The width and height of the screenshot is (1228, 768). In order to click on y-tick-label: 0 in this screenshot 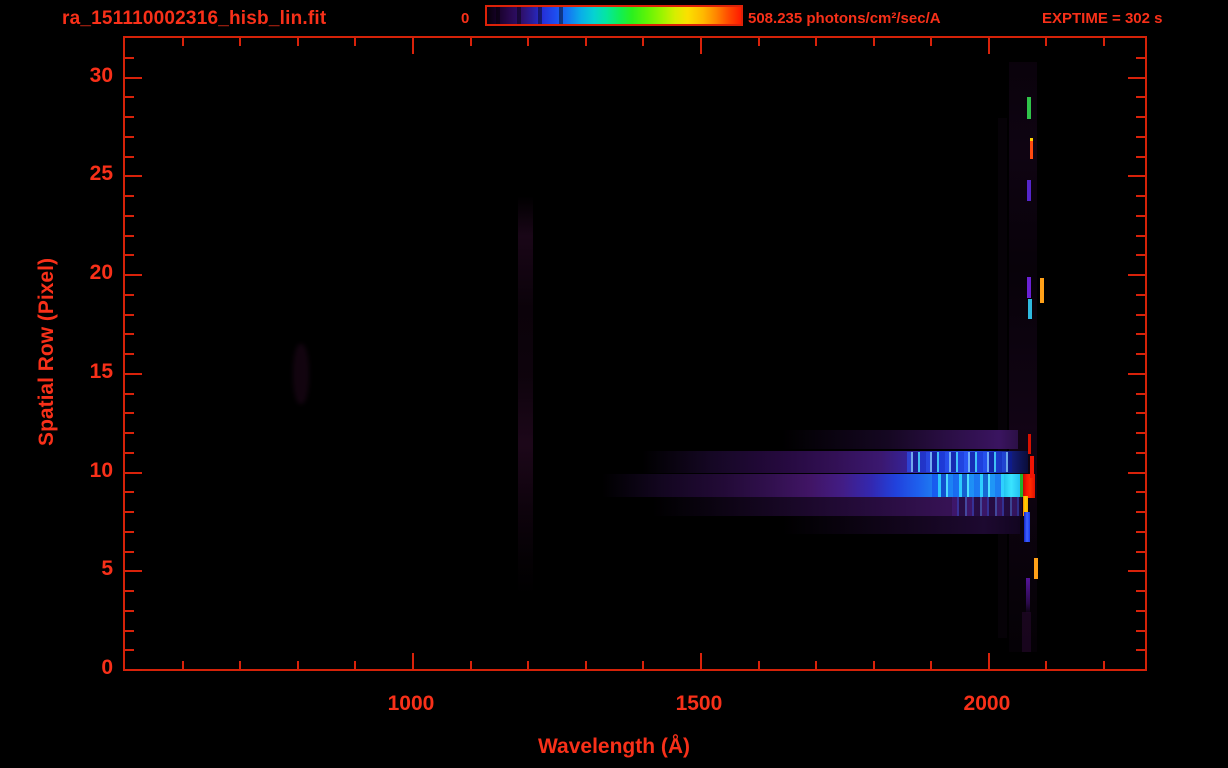, I will do `click(107, 667)`.